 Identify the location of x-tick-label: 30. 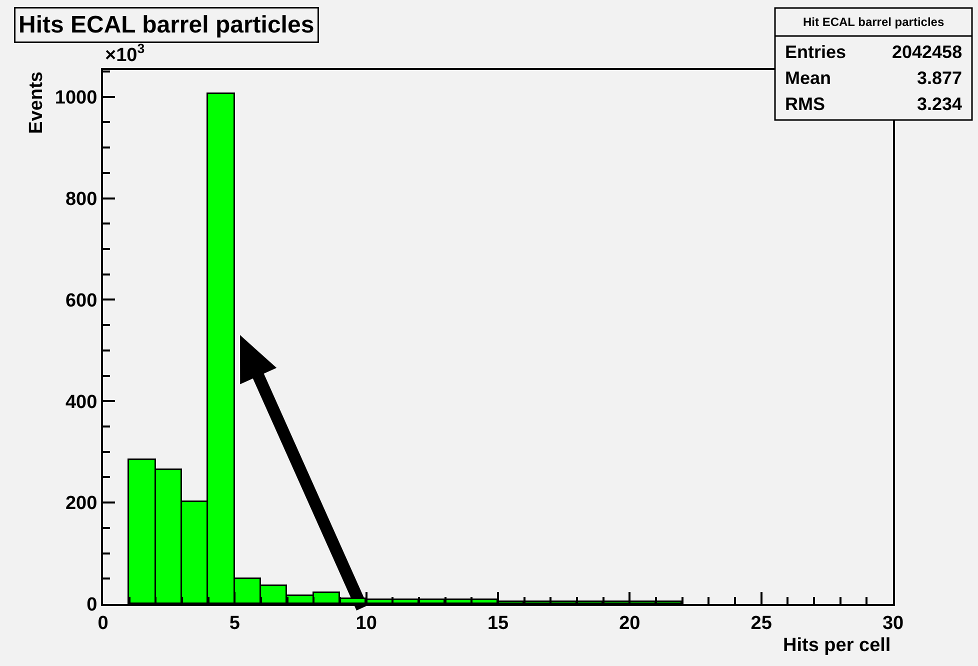
(893, 623).